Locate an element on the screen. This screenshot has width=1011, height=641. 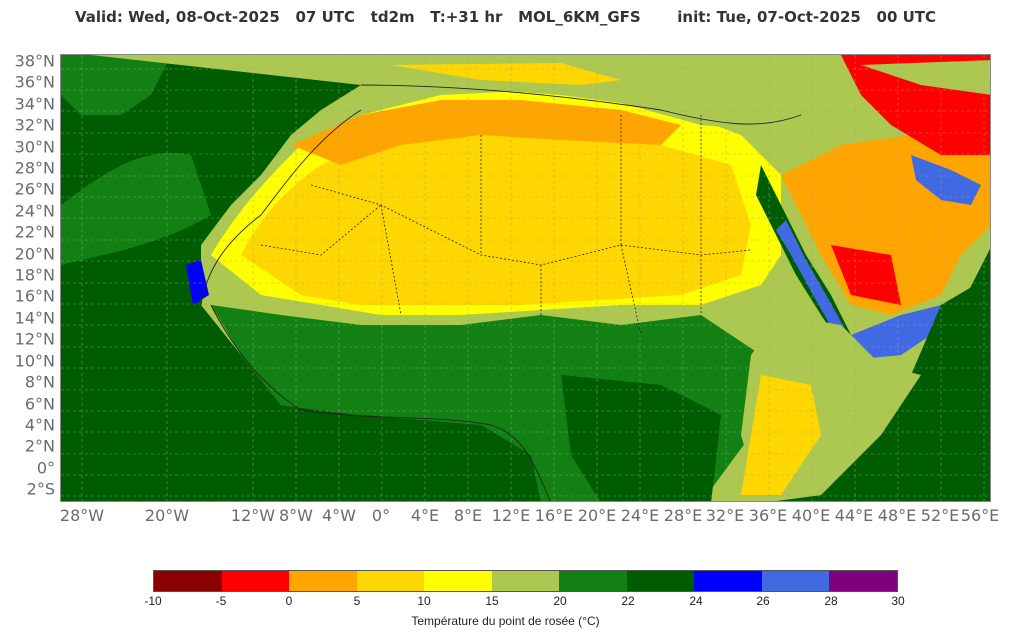
legend-tick: 26 is located at coordinates (763, 601).